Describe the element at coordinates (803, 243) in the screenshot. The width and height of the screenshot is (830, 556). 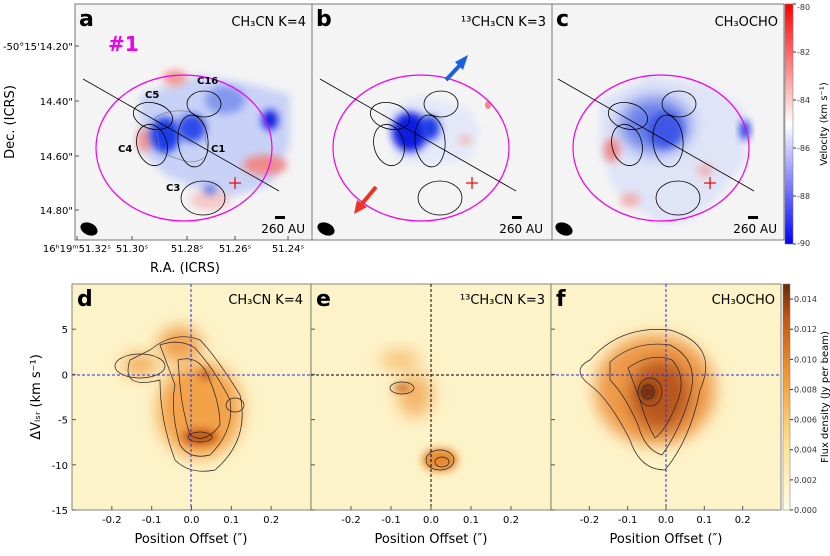
I see `colorbar-tick-label: -90` at that location.